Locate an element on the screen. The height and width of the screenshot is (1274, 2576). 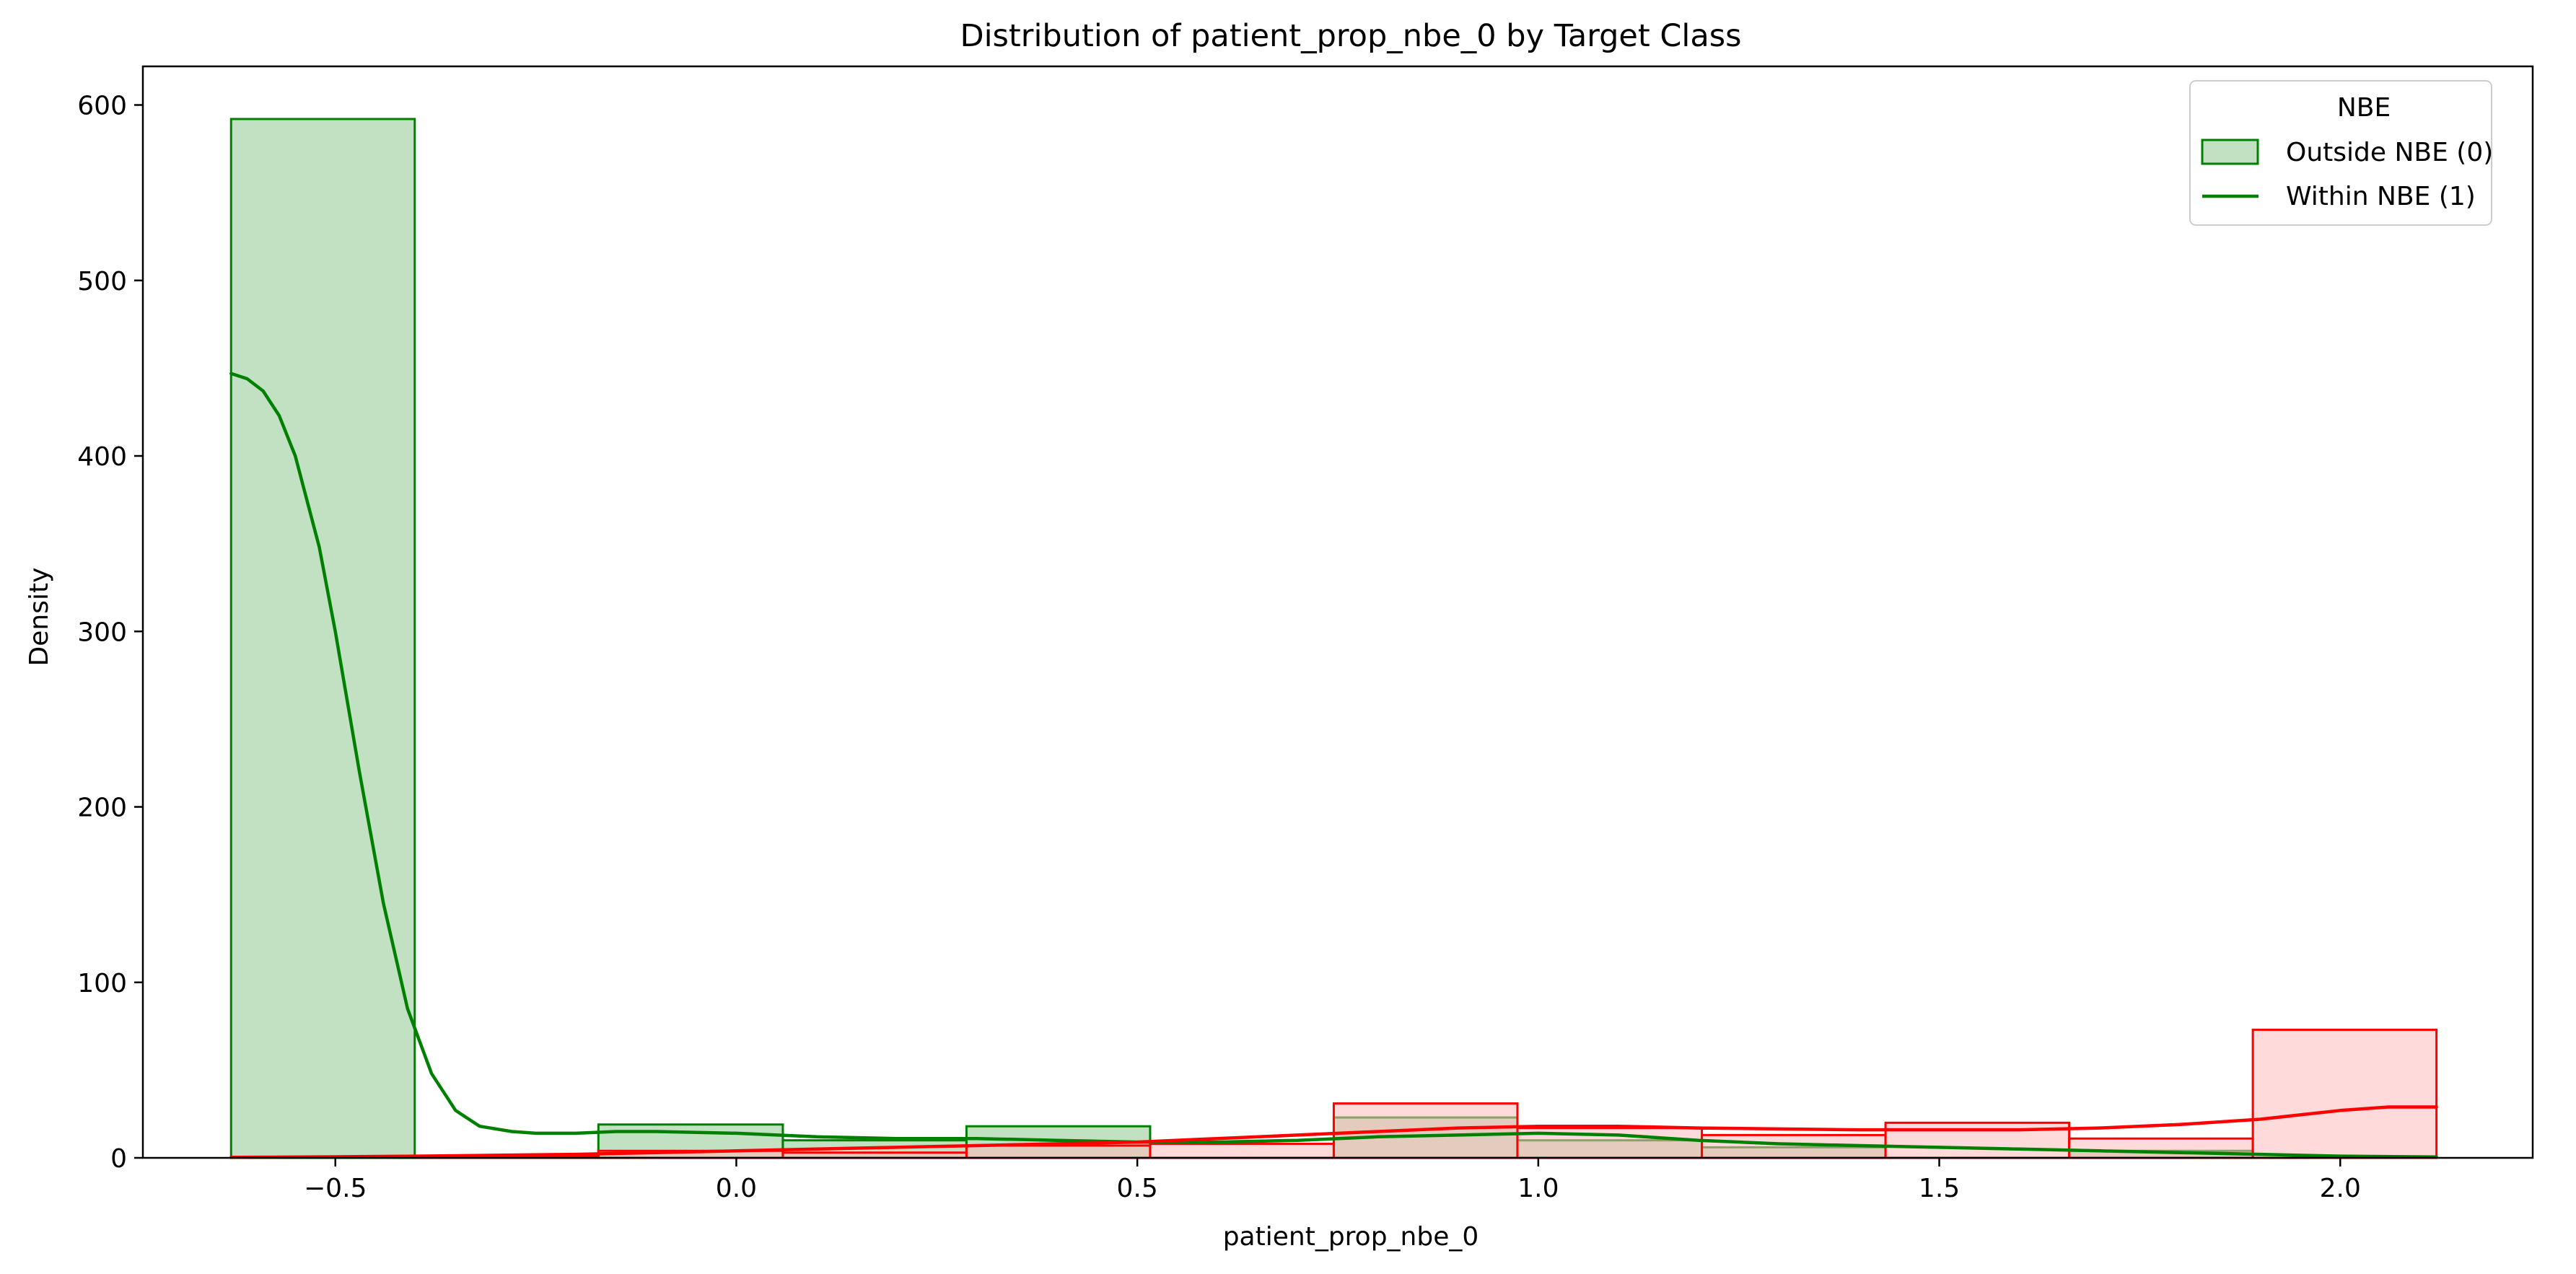
legend-box is located at coordinates (2340, 153).